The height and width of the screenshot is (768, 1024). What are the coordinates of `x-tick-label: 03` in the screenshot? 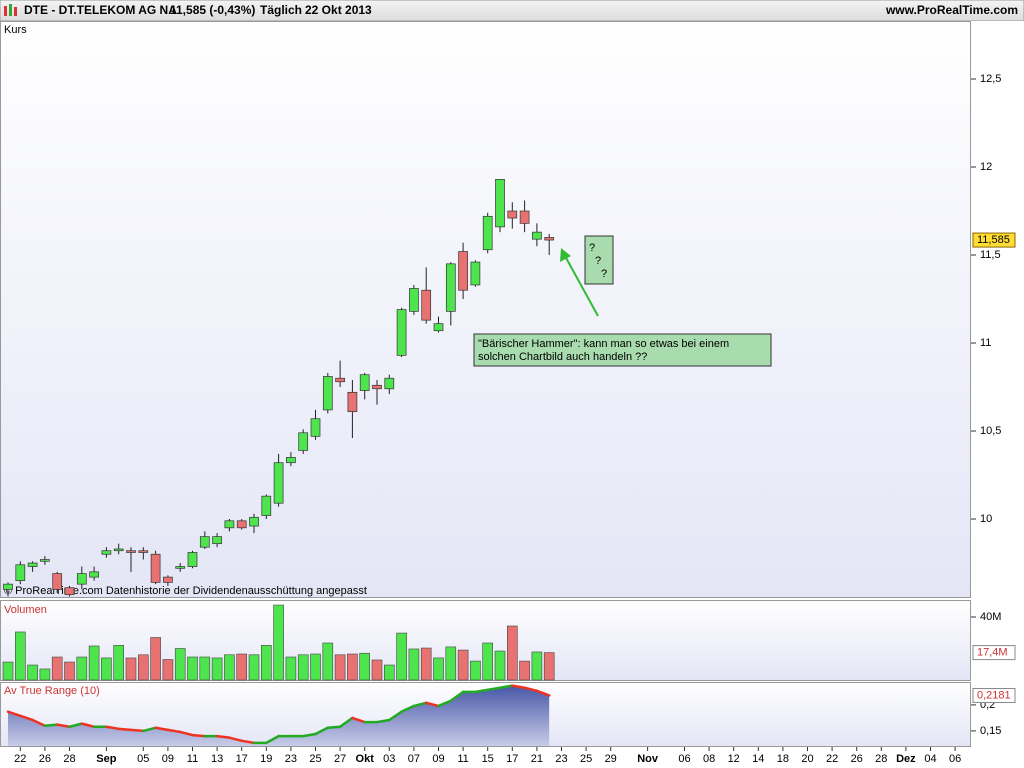 It's located at (389, 759).